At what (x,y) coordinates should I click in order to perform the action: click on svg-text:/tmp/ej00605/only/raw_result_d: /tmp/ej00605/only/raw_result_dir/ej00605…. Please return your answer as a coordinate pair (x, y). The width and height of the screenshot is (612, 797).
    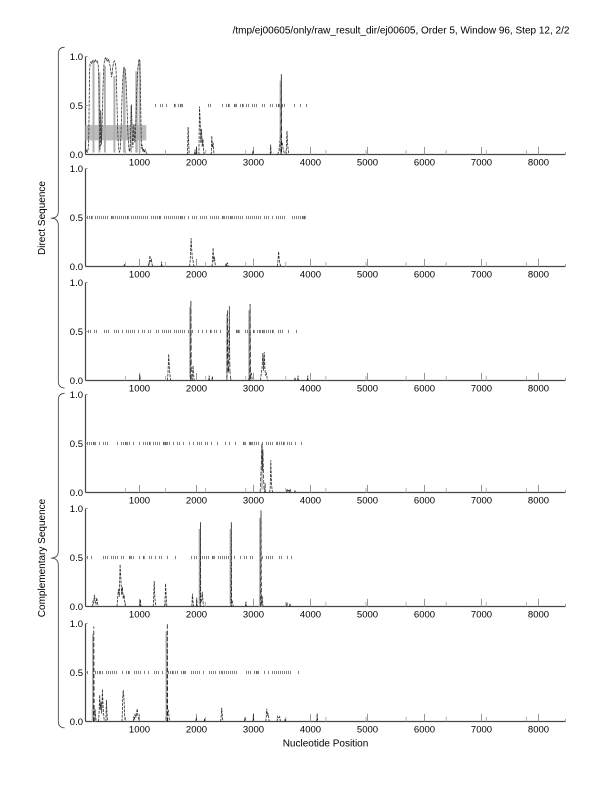
    Looking at the image, I should click on (401, 31).